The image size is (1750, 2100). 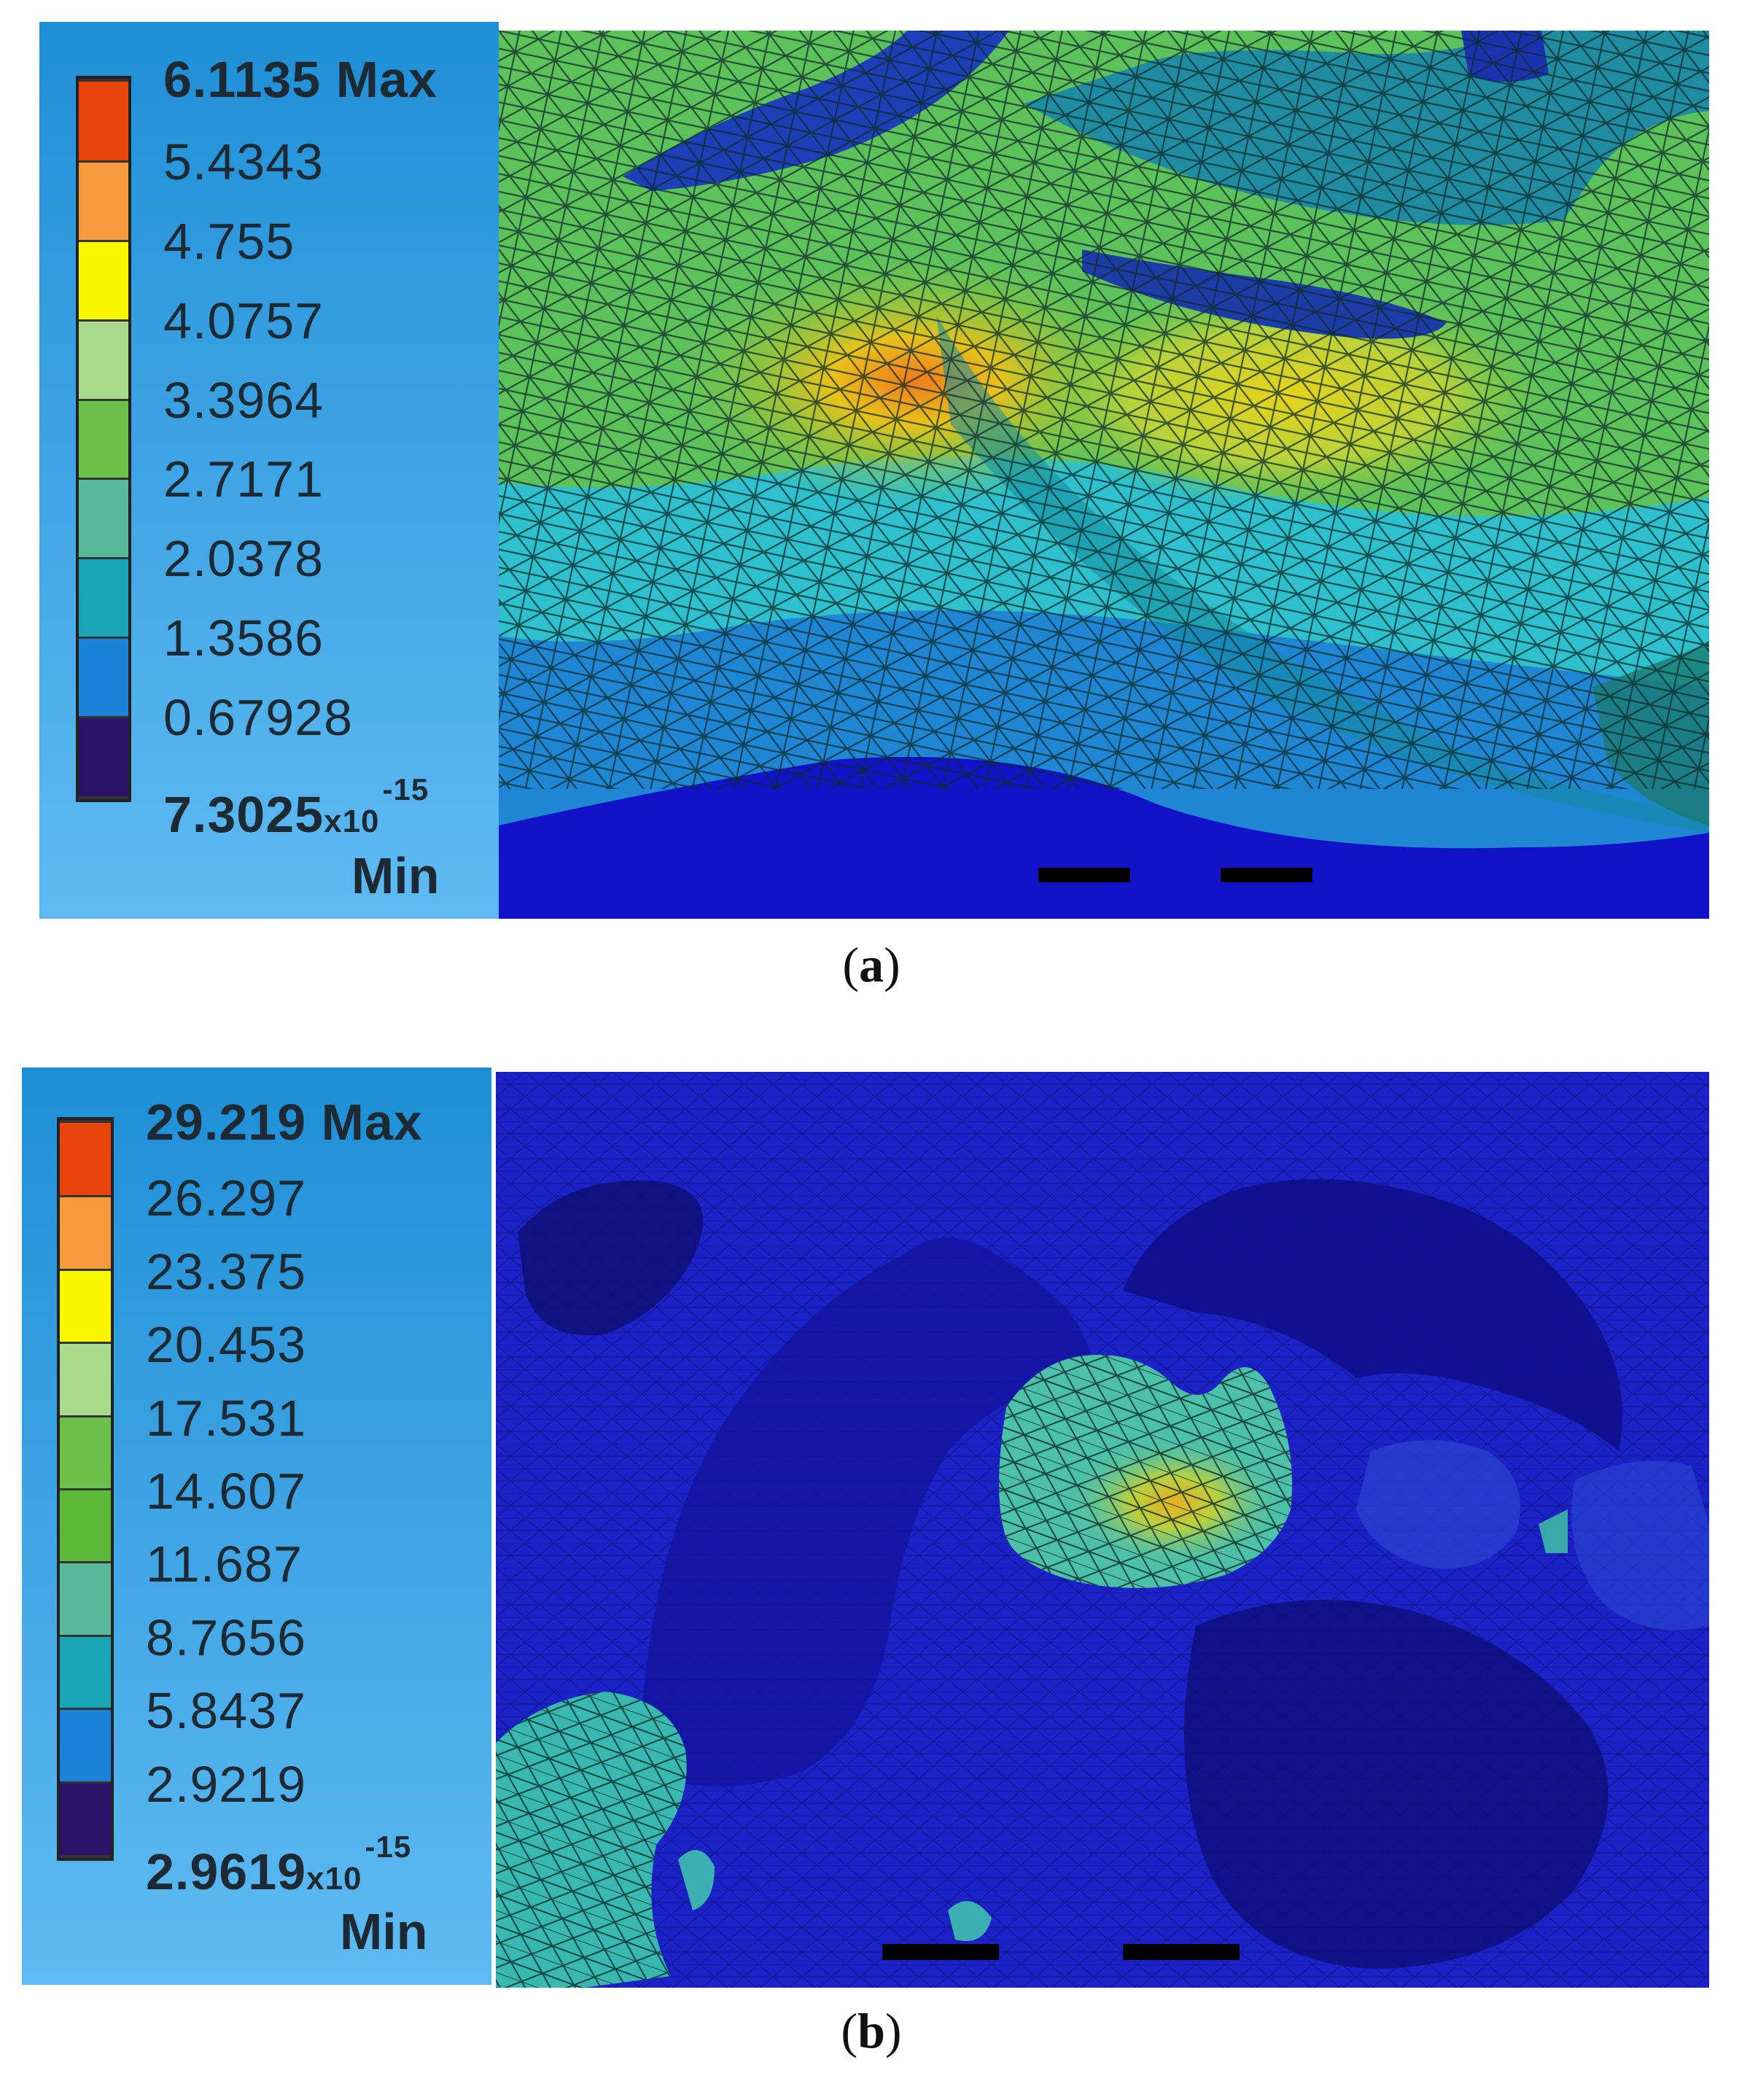 I want to click on legend-value-label: 3.3964, so click(x=243, y=400).